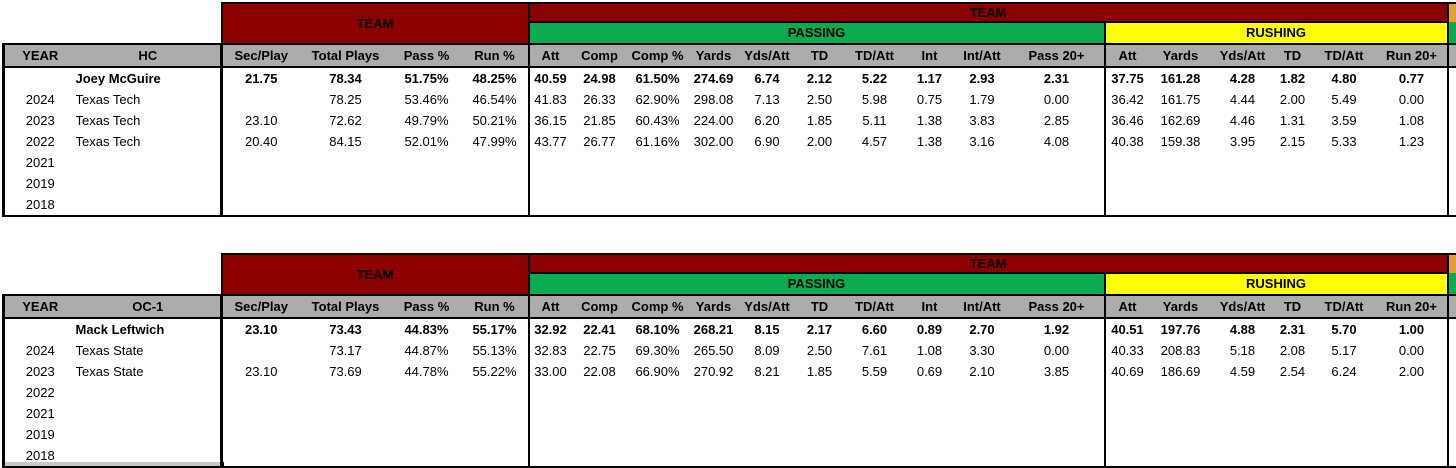  I want to click on year-cell, so click(39, 329).